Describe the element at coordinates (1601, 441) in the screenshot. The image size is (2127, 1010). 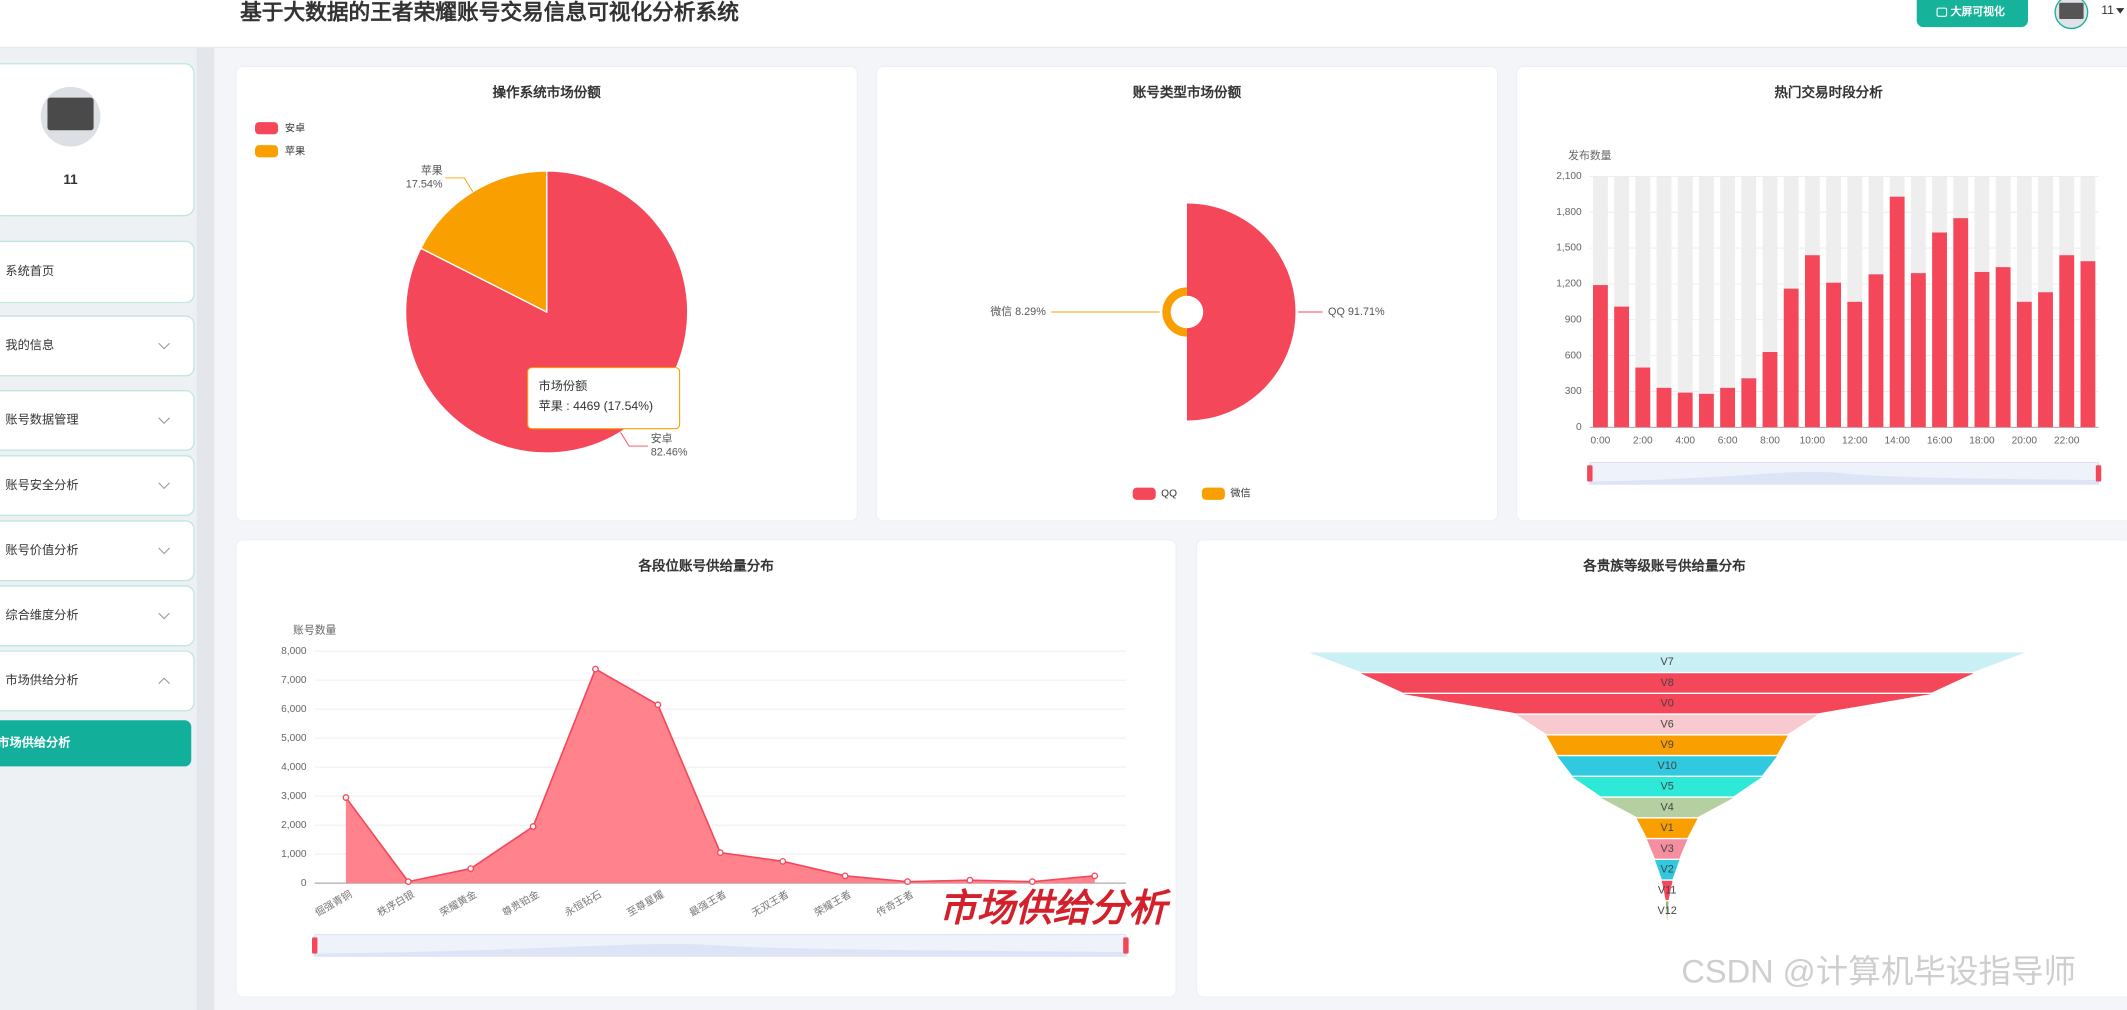
I see `x-tick-label: 0:00` at that location.